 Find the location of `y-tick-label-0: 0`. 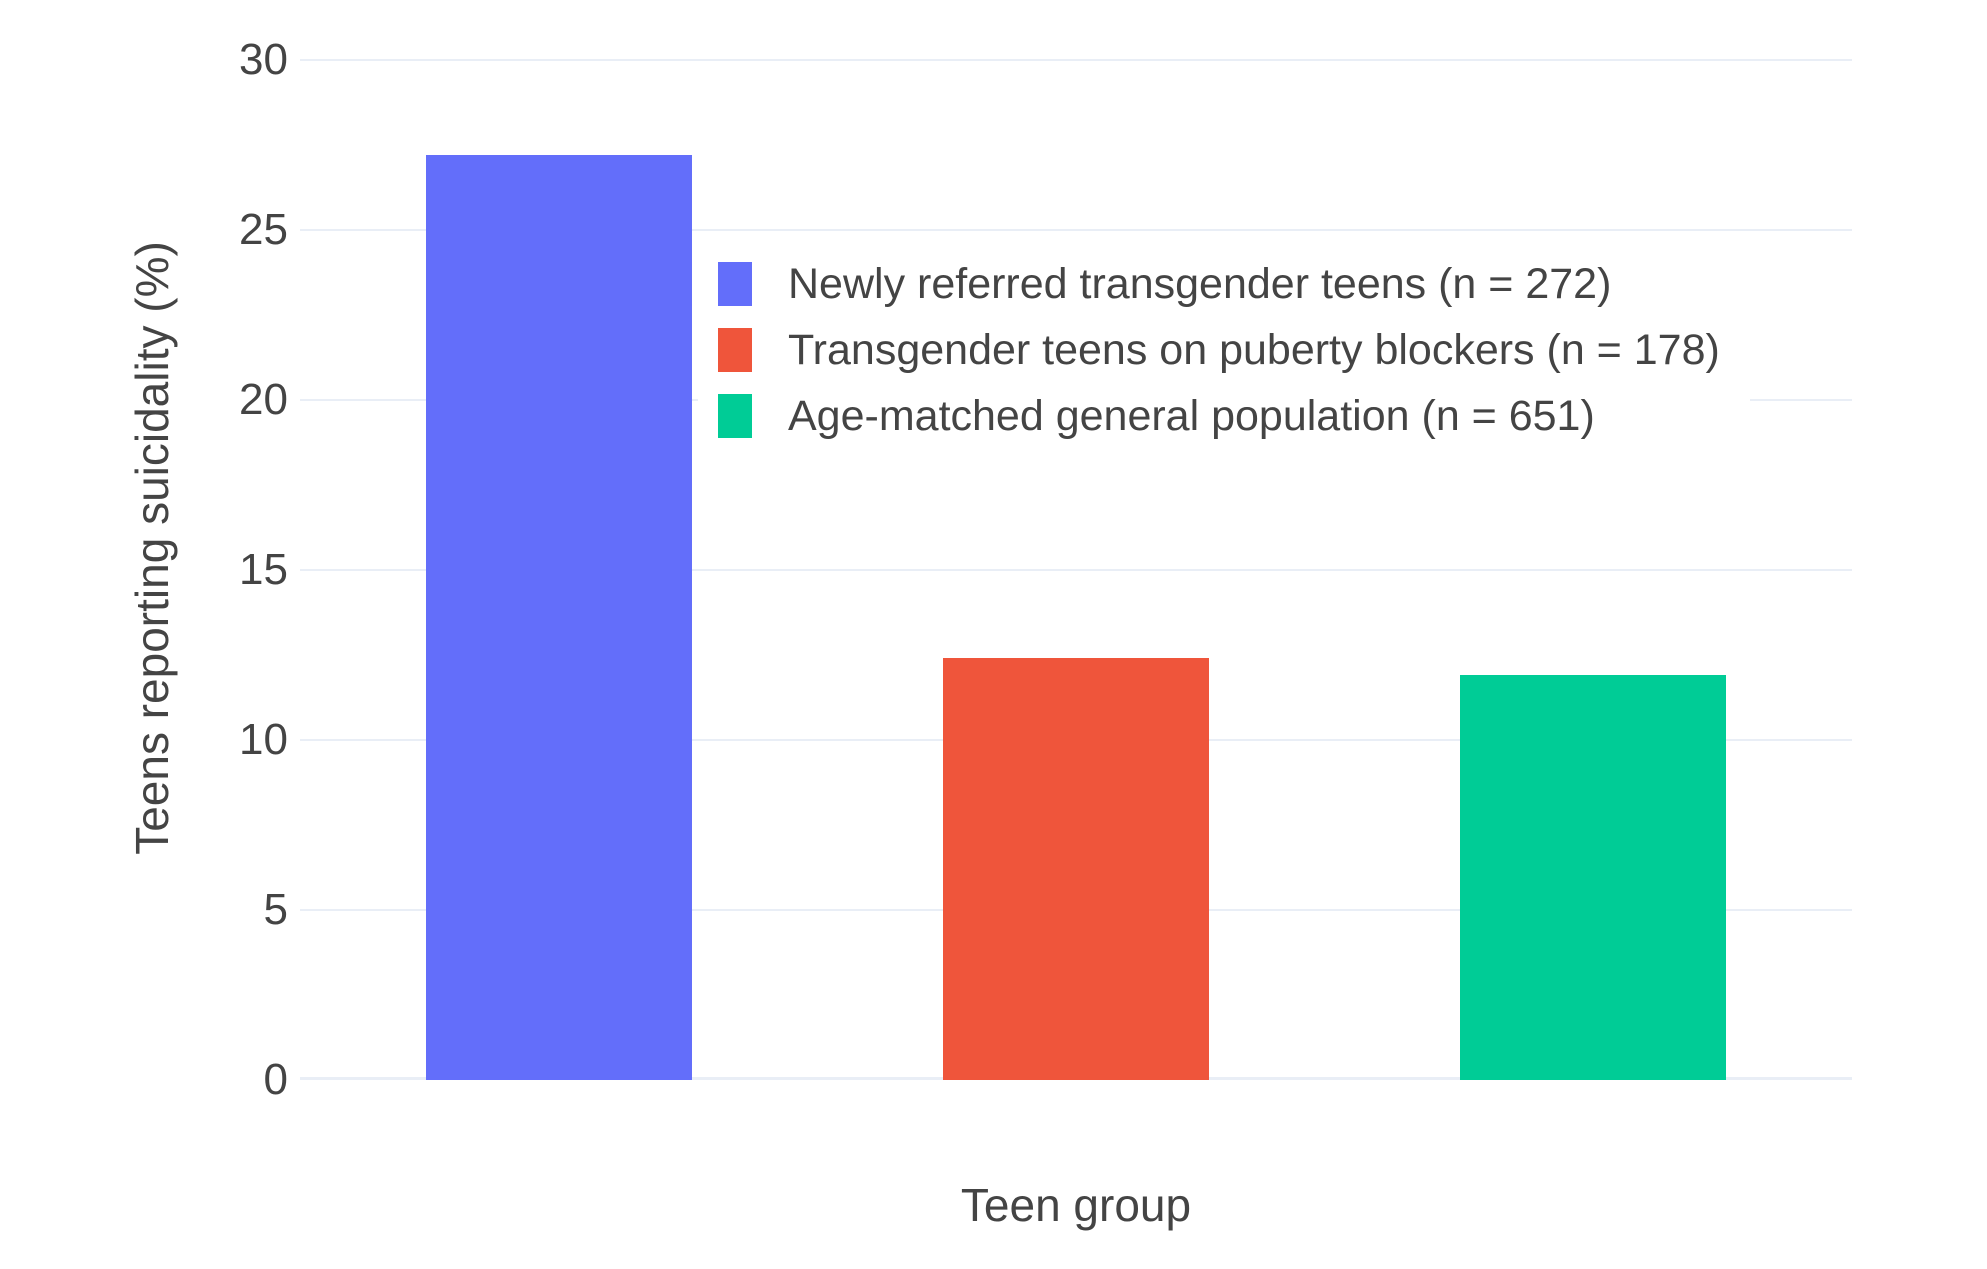

y-tick-label-0: 0 is located at coordinates (275, 1079).